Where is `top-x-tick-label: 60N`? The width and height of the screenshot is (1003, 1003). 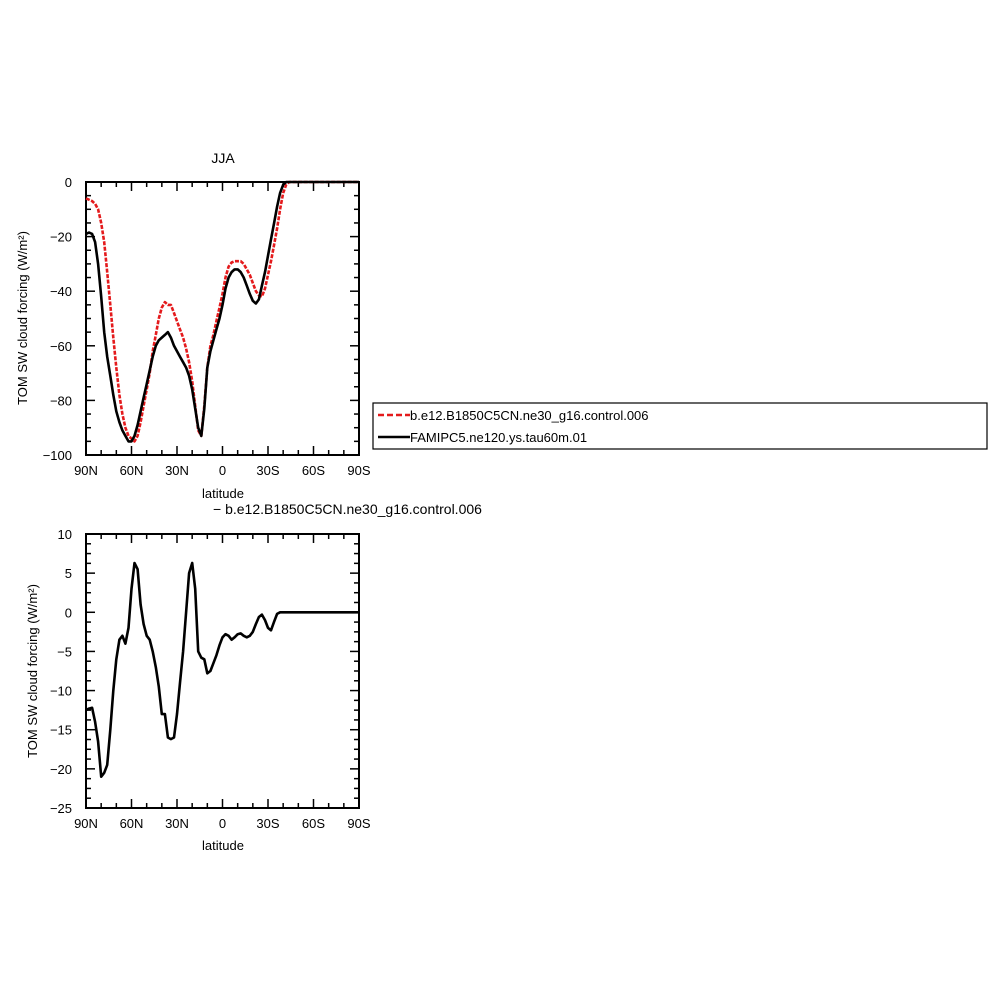
top-x-tick-label: 60N is located at coordinates (132, 470).